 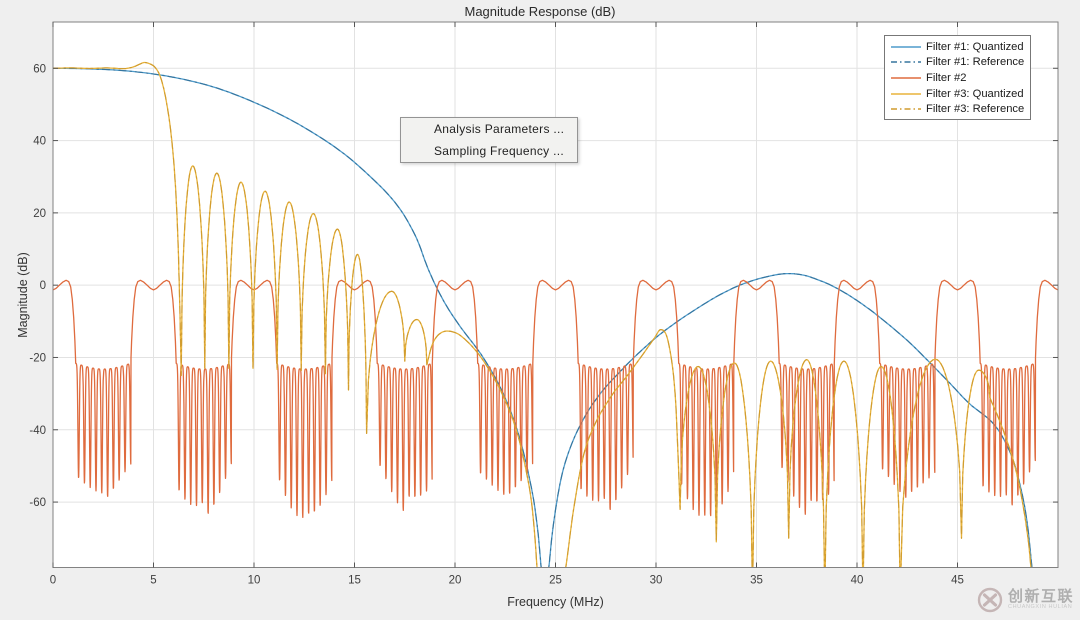 I want to click on legend-label: Filter #3: Quantized, so click(x=975, y=93).